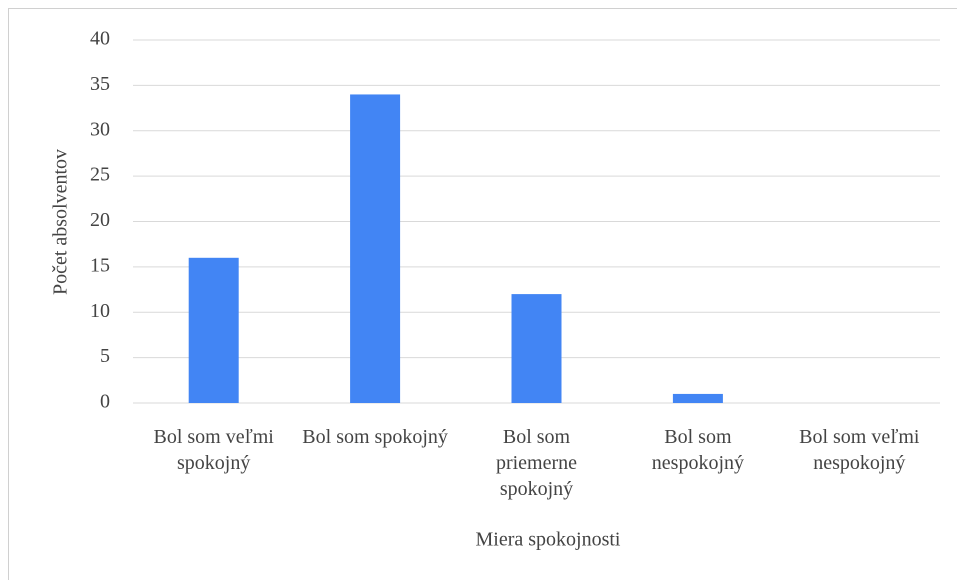  I want to click on x-tick-label: Bol som veľmi nespokojný, so click(859, 450).